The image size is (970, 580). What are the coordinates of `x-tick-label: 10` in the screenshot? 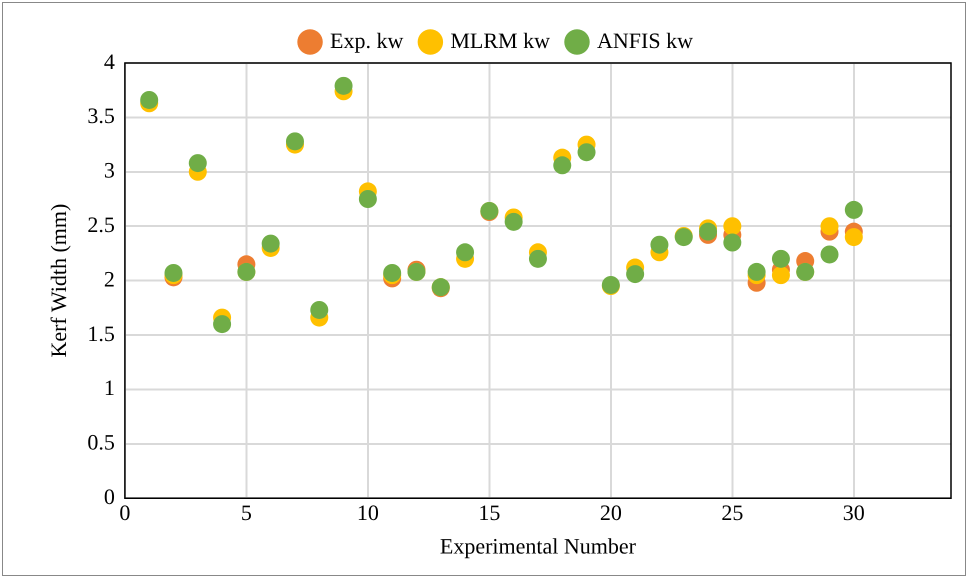 It's located at (367, 513).